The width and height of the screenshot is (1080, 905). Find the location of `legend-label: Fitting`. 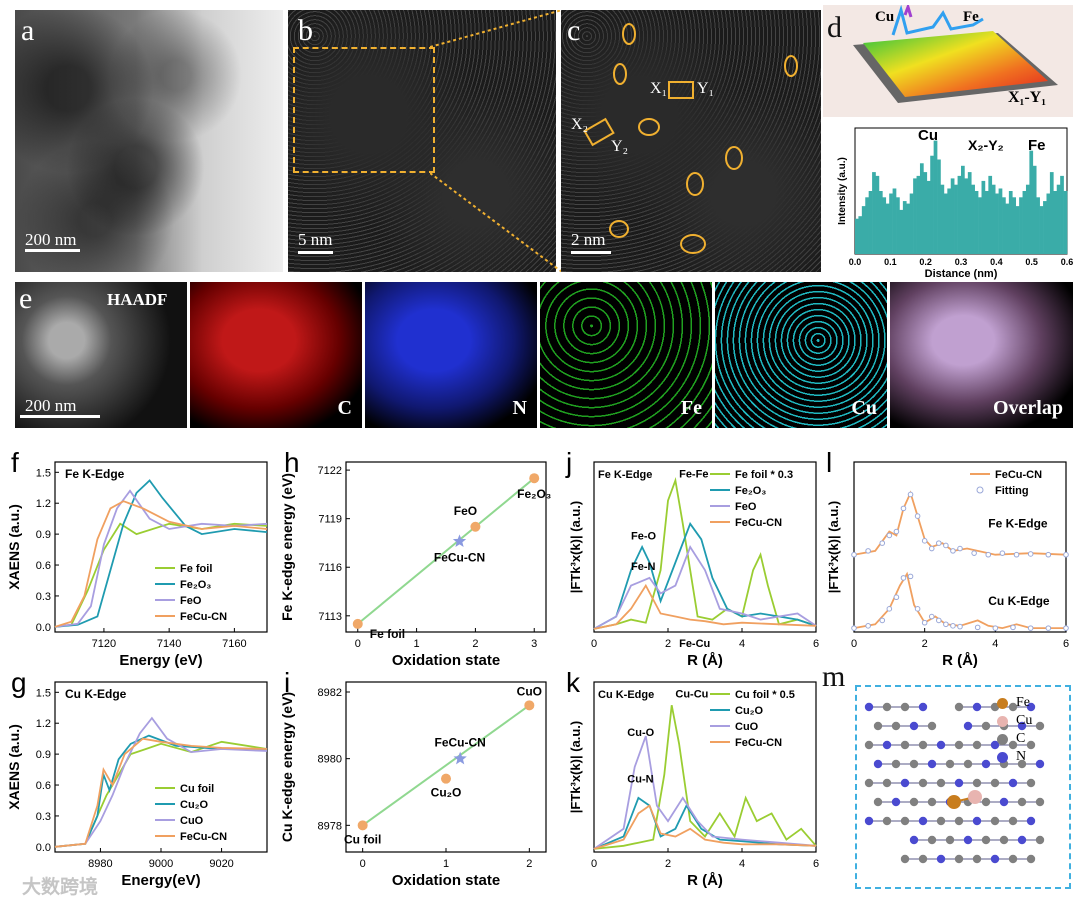

legend-label: Fitting is located at coordinates (1012, 491).